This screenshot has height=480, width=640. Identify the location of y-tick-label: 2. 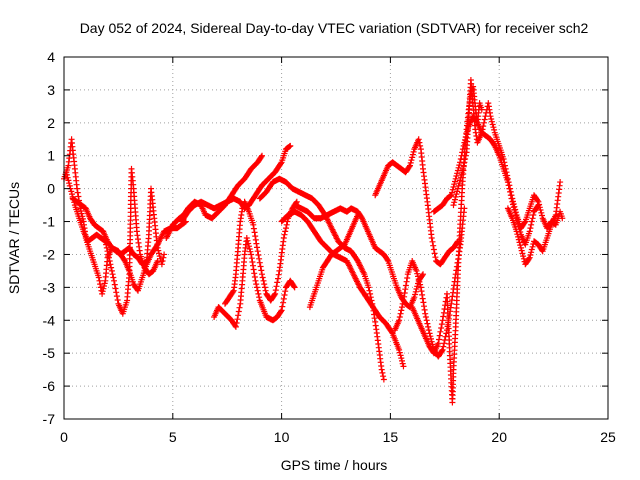
(51, 123).